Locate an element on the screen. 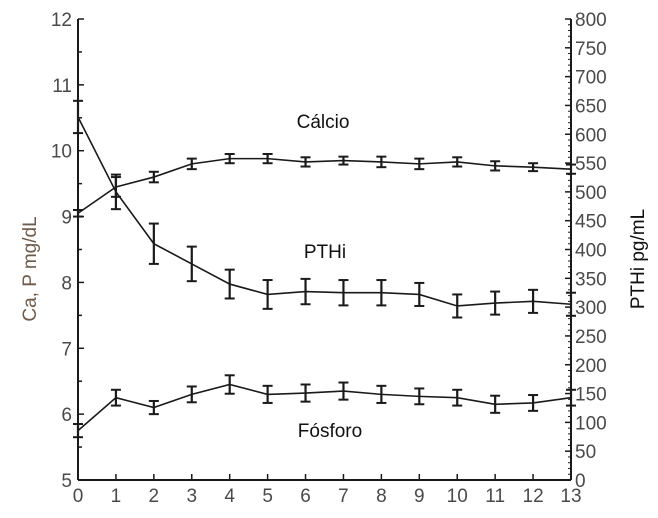 This screenshot has width=658, height=518. x-tick-label: 10 is located at coordinates (457, 496).